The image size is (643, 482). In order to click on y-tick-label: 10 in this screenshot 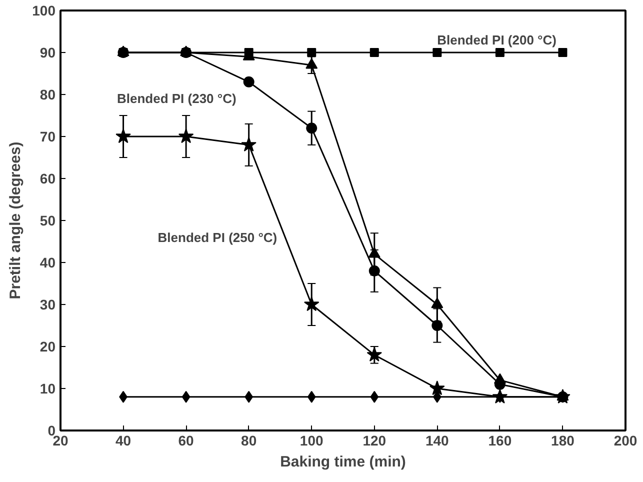, I will do `click(48, 388)`.